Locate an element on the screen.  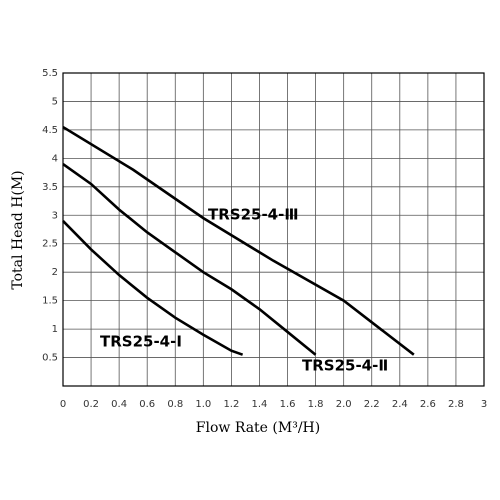
y-tick-label: 4.5 is located at coordinates (50, 130).